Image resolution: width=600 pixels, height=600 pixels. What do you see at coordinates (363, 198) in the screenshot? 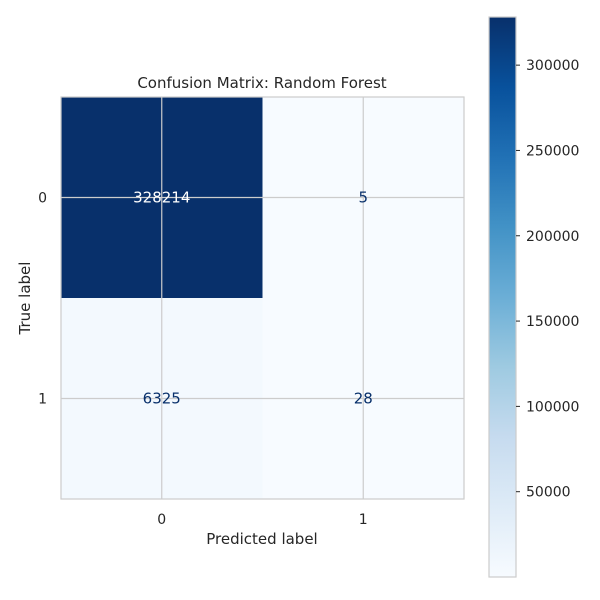
I see `cell-value-0-1: 5` at bounding box center [363, 198].